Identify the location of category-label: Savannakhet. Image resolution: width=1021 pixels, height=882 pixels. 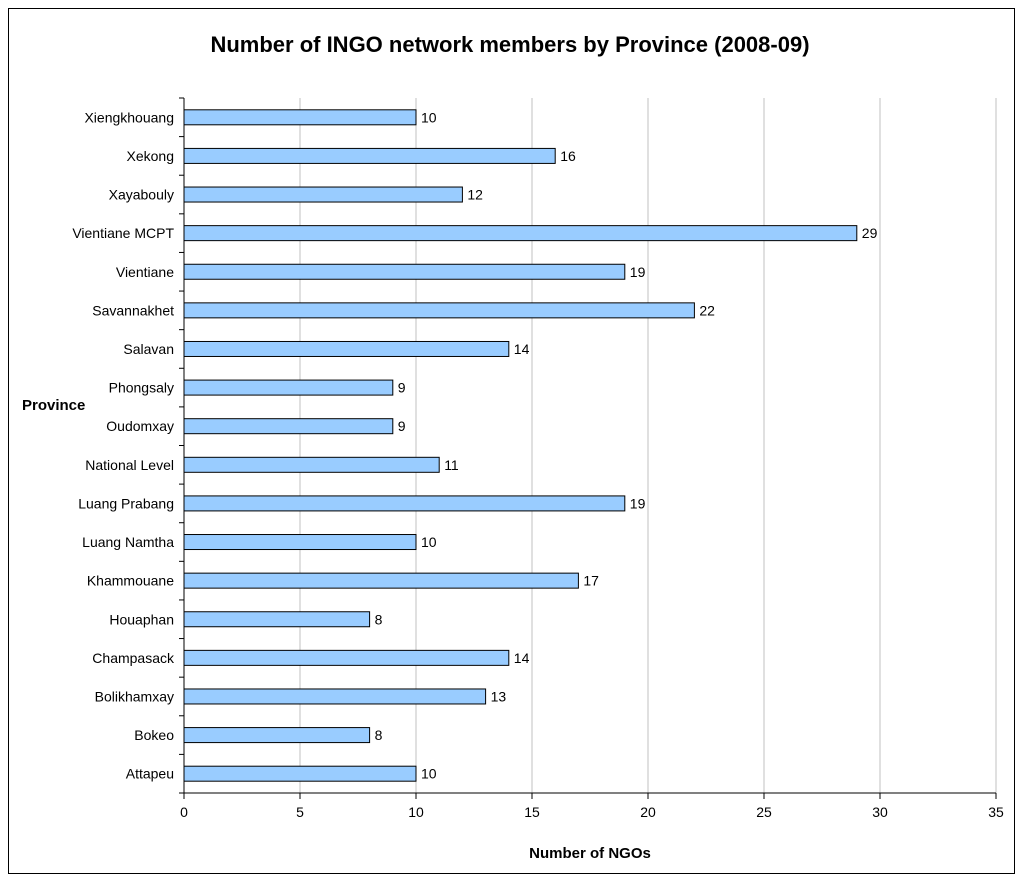
(133, 310).